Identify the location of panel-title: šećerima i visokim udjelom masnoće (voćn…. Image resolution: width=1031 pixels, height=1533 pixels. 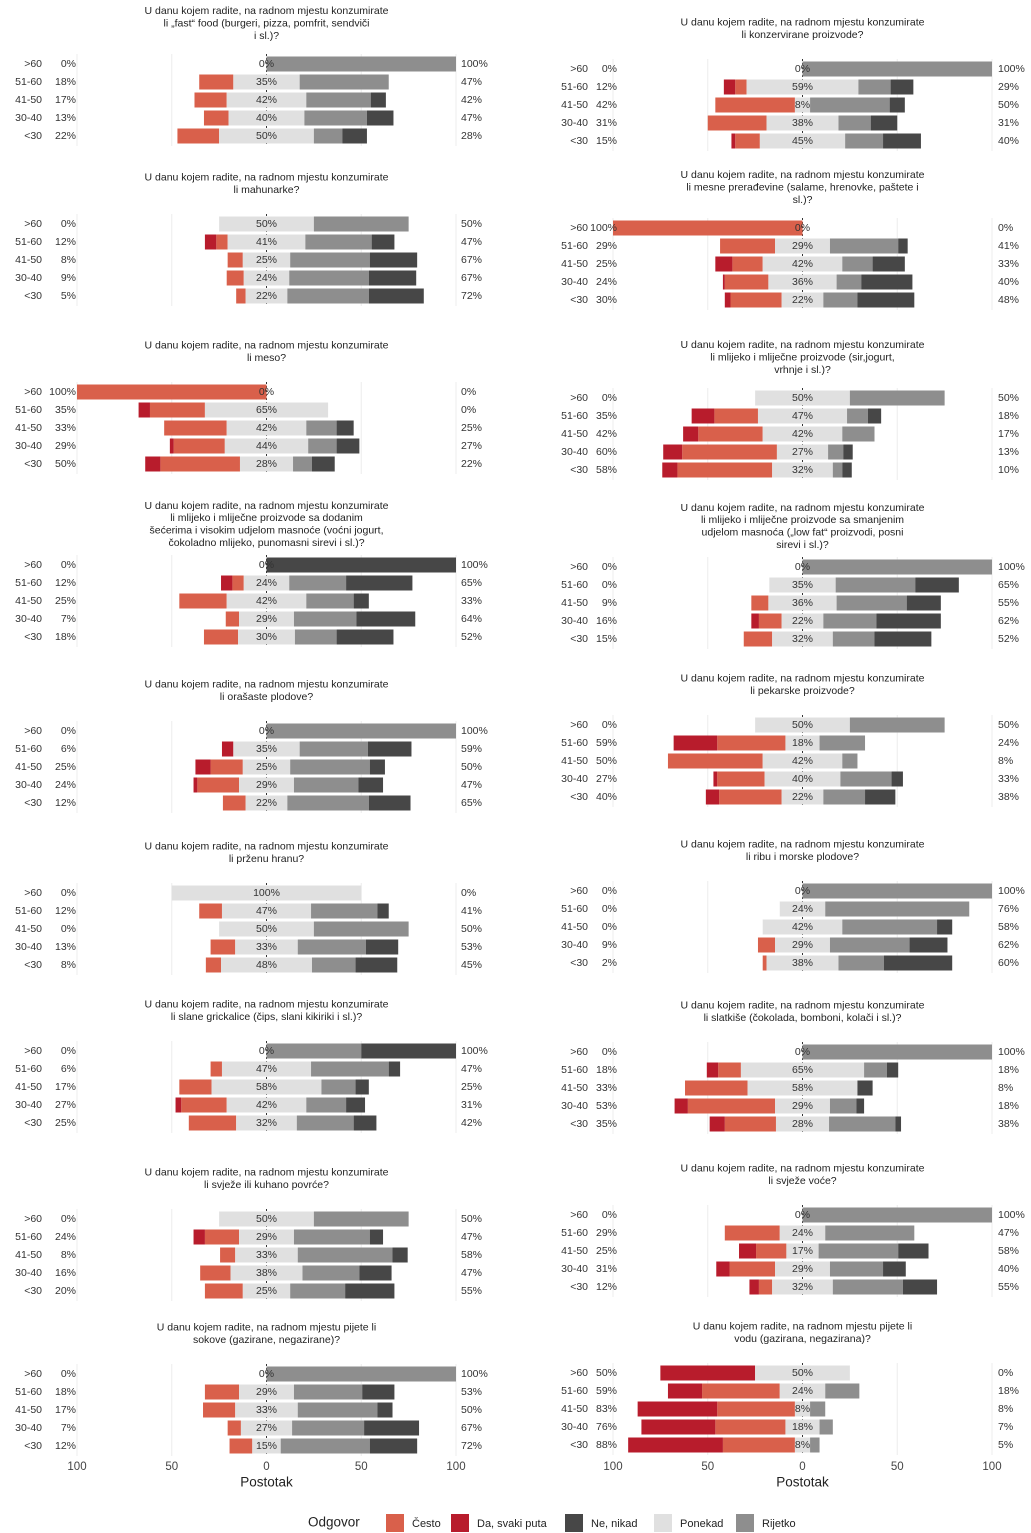
(267, 530).